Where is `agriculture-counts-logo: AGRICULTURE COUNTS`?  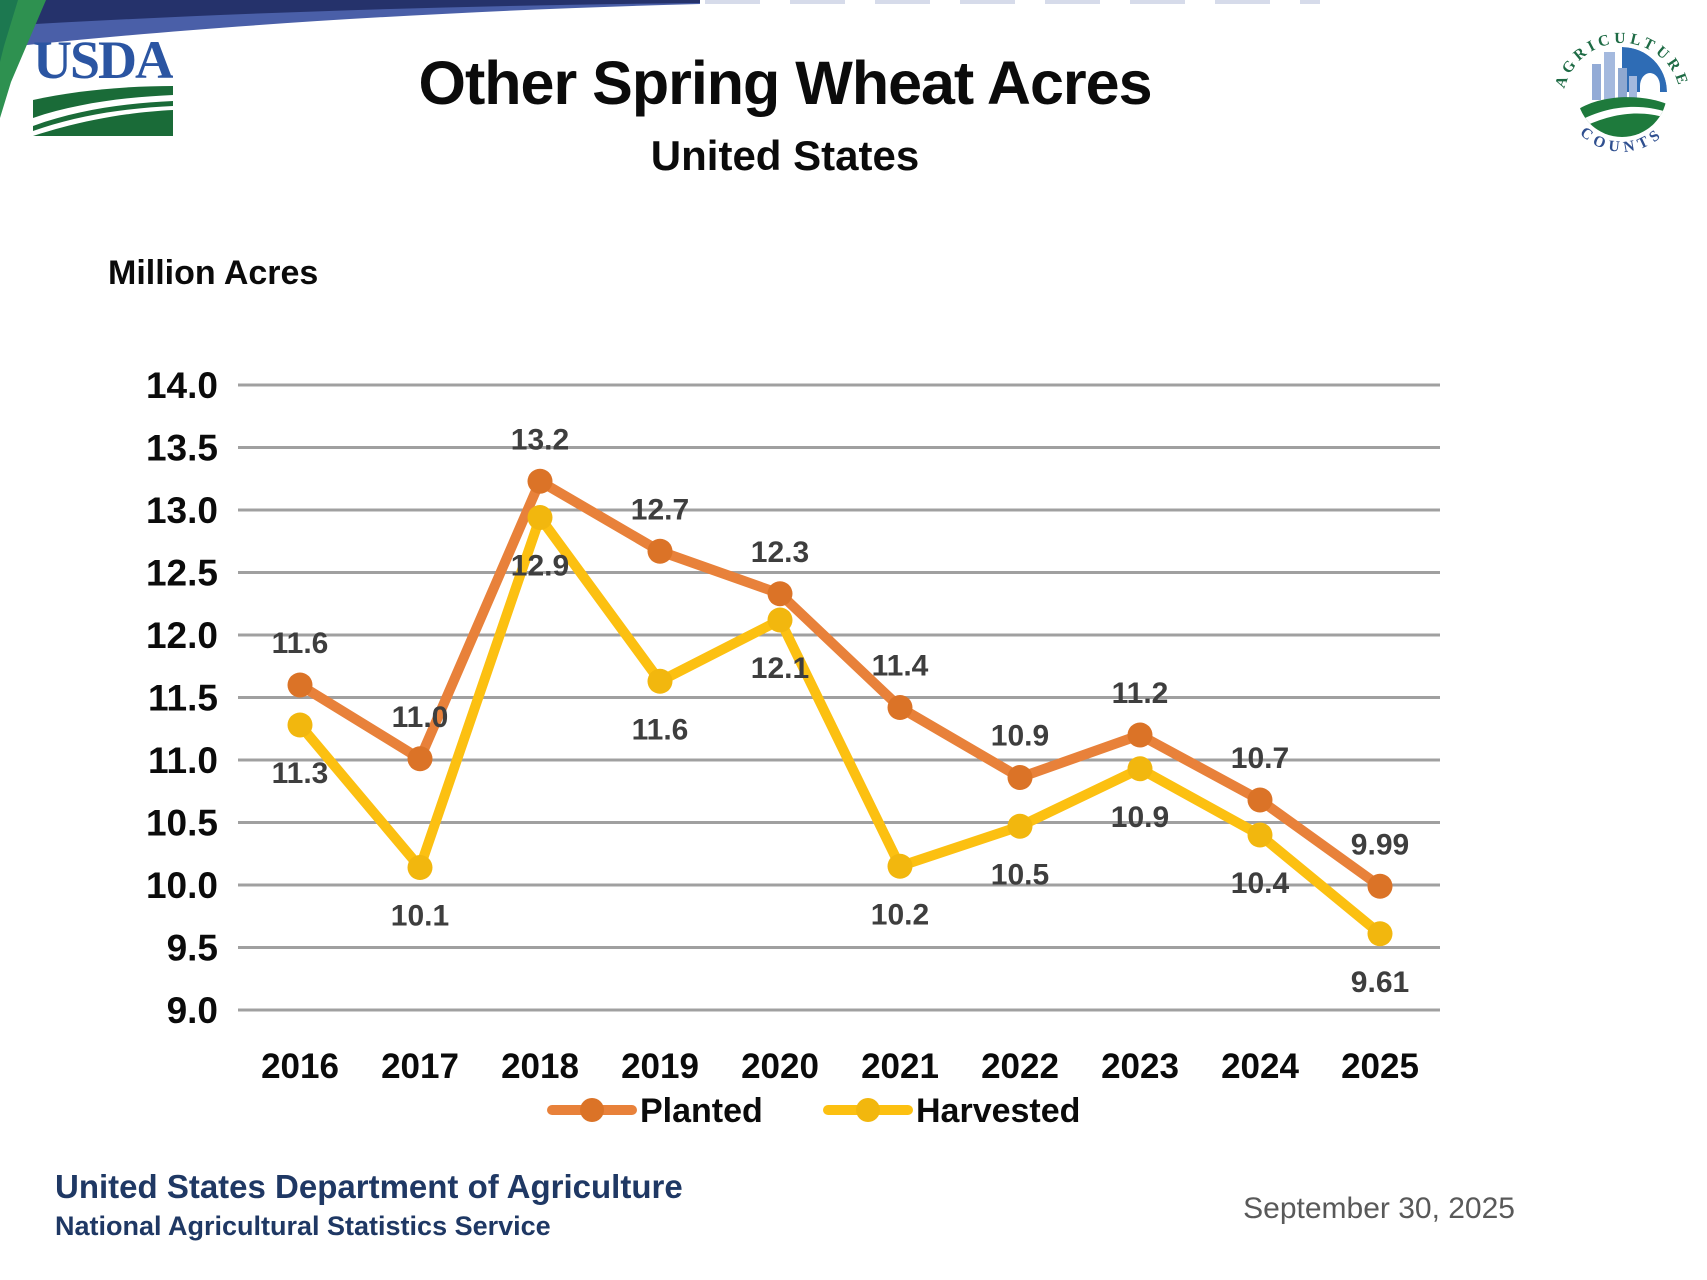 agriculture-counts-logo: AGRICULTURE COUNTS is located at coordinates (1622, 92).